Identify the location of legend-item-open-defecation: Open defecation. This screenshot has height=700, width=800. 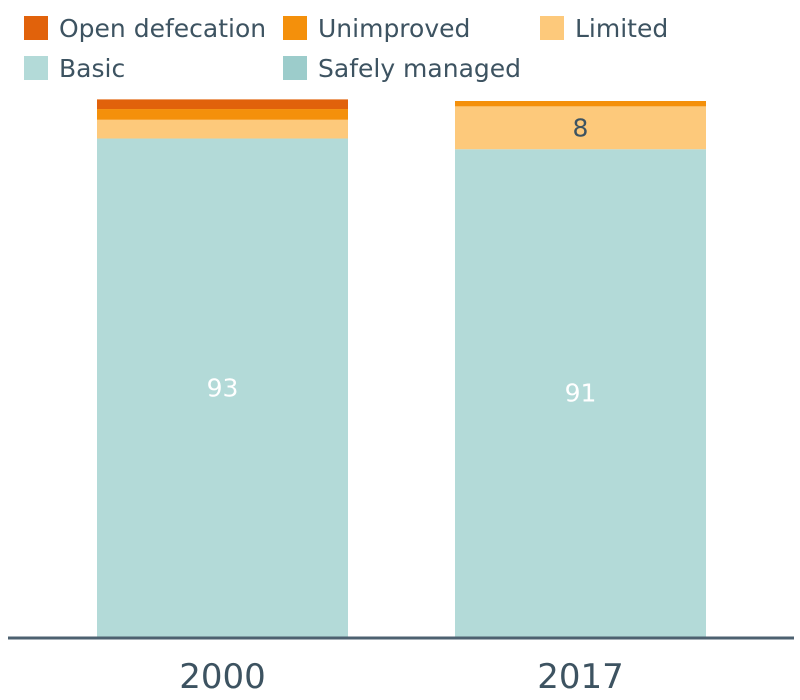
(145, 28).